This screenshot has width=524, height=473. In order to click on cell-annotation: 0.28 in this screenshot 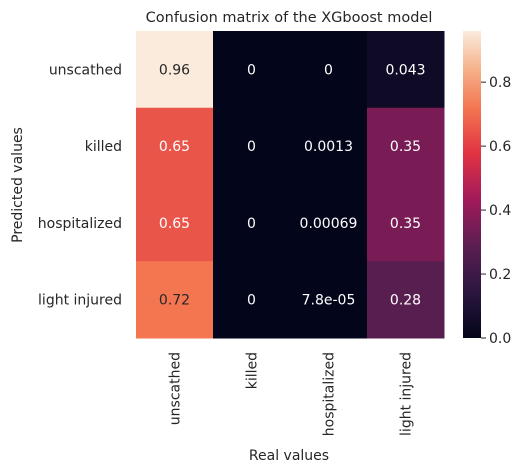, I will do `click(405, 301)`.